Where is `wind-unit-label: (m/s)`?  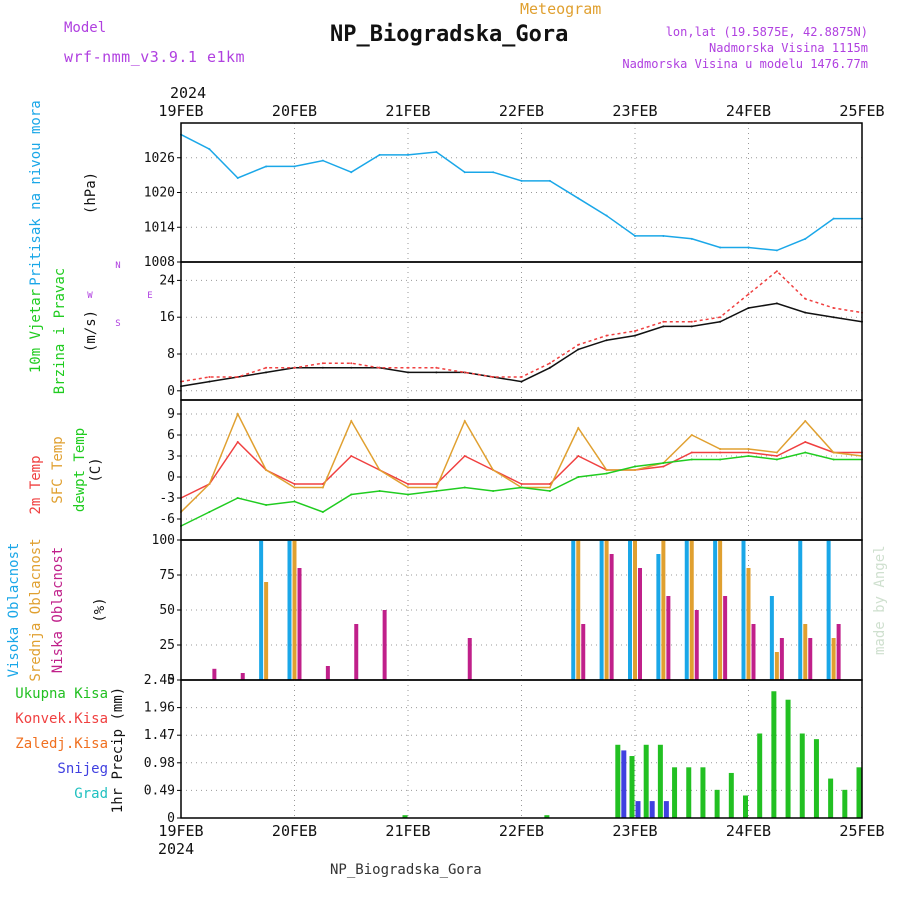
wind-unit-label: (m/s) is located at coordinates (91, 331).